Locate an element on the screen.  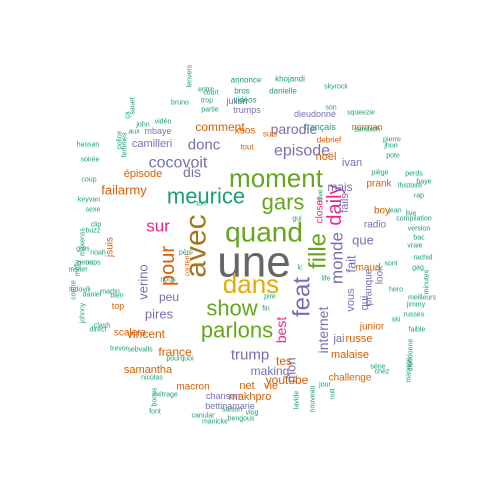
cloud-word: bengous is located at coordinates (241, 419).